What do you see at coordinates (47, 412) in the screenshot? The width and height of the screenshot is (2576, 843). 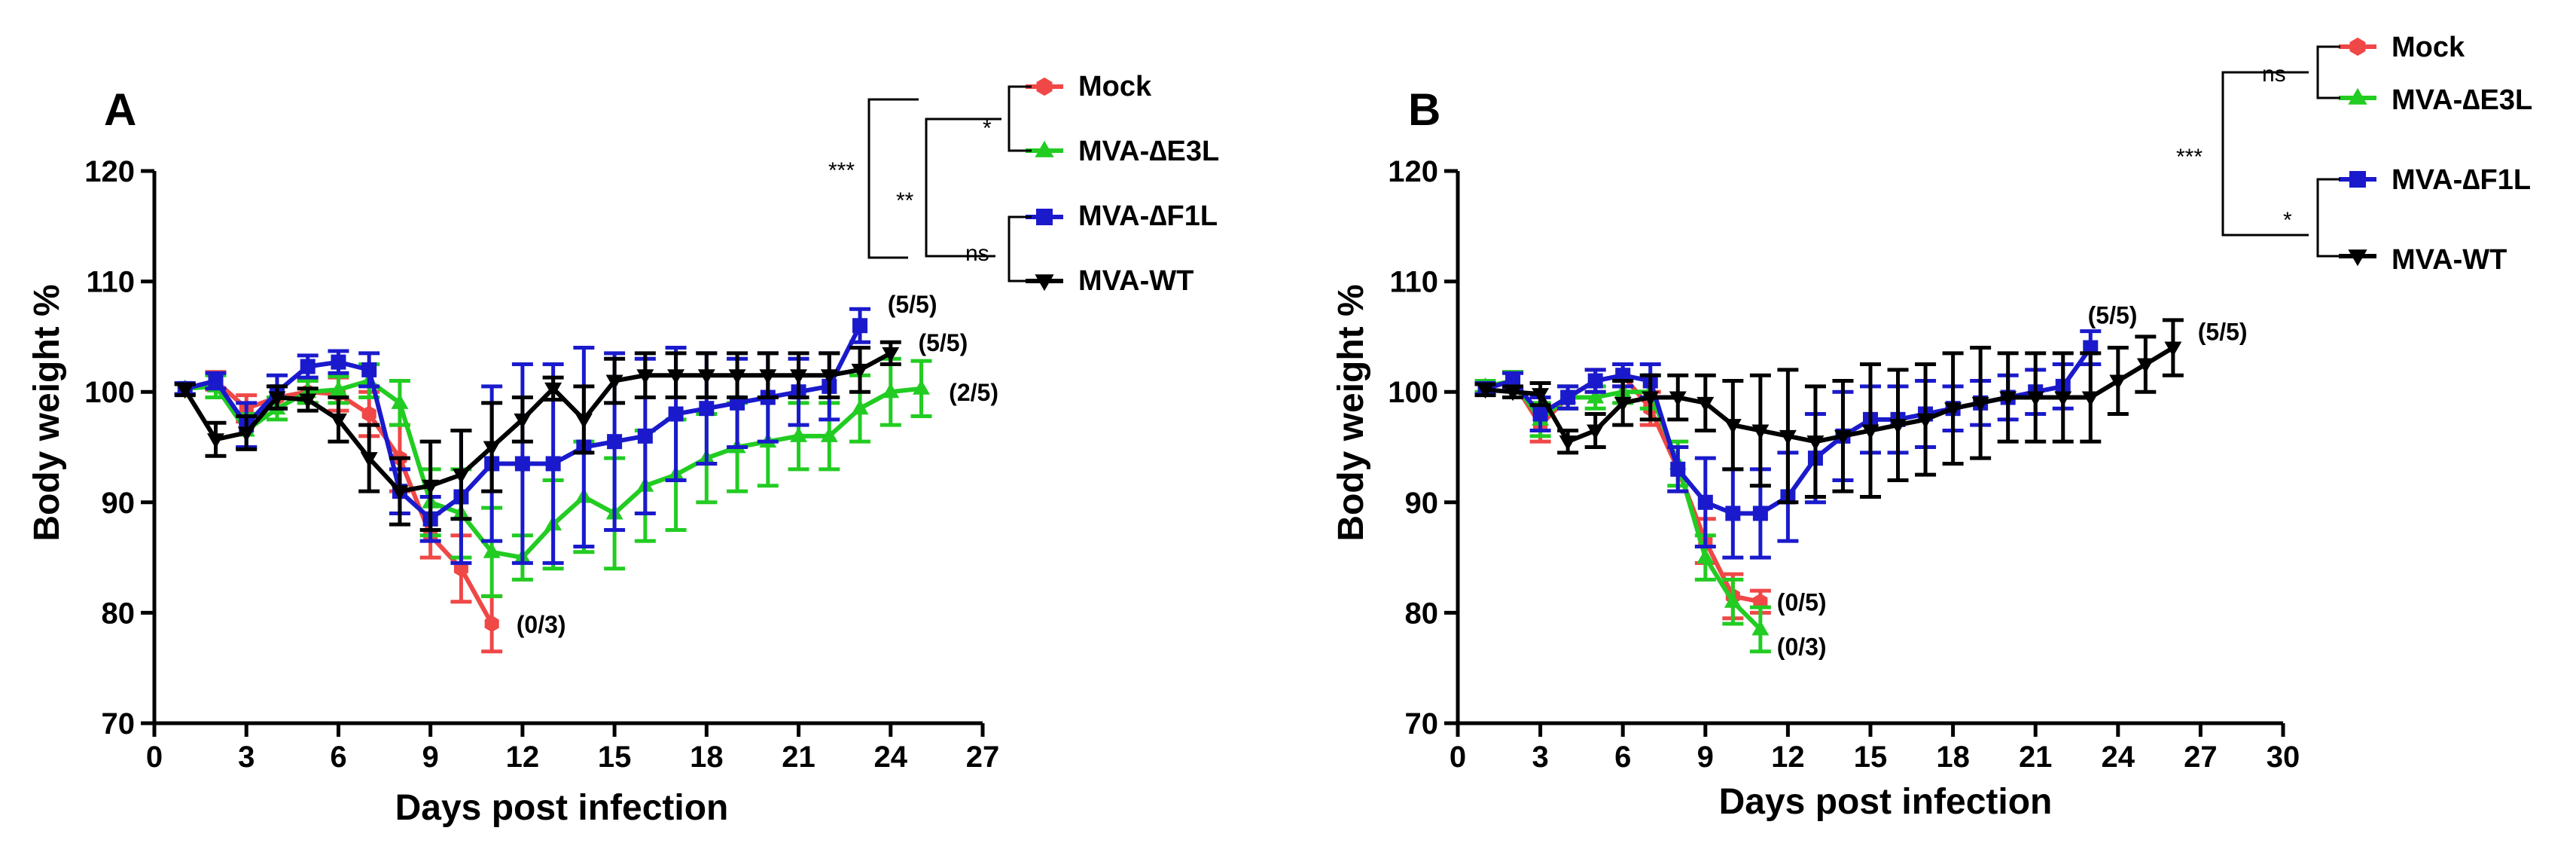 I see `y-axis-title-a: Body weight %` at bounding box center [47, 412].